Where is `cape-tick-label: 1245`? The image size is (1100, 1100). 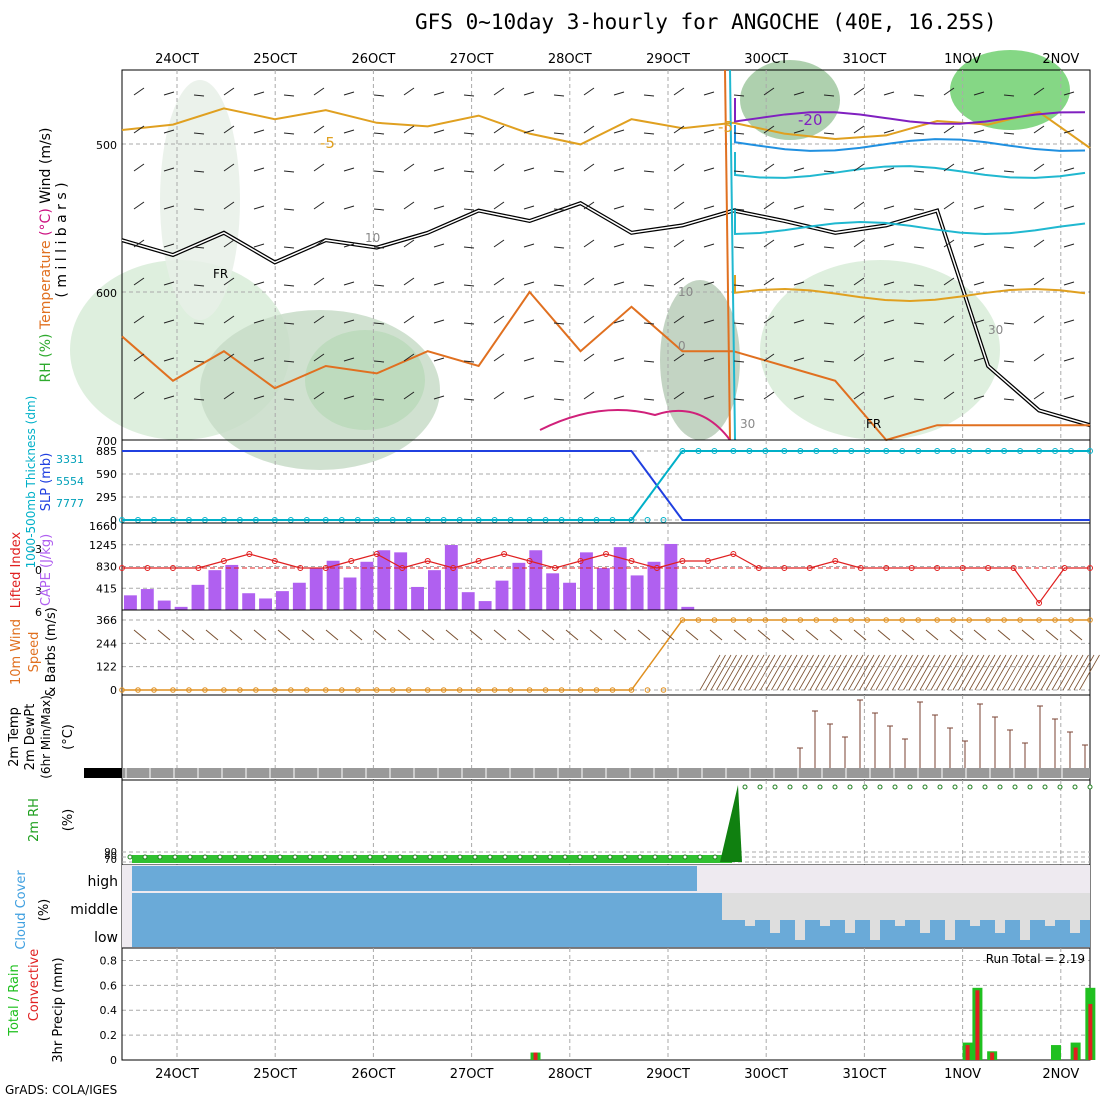
cape-tick-label: 1245 is located at coordinates (103, 545).